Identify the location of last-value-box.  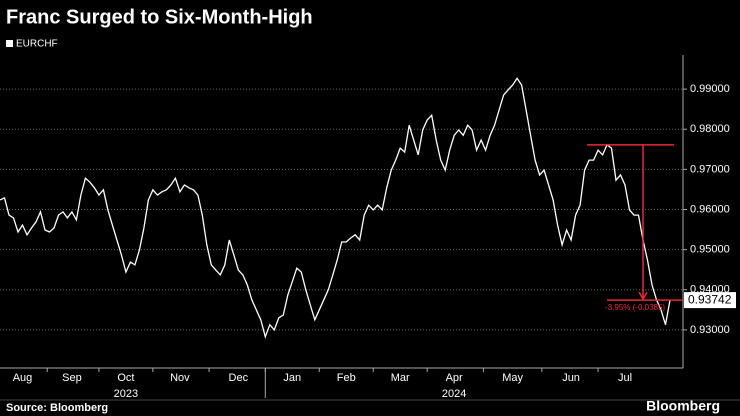
(710, 300).